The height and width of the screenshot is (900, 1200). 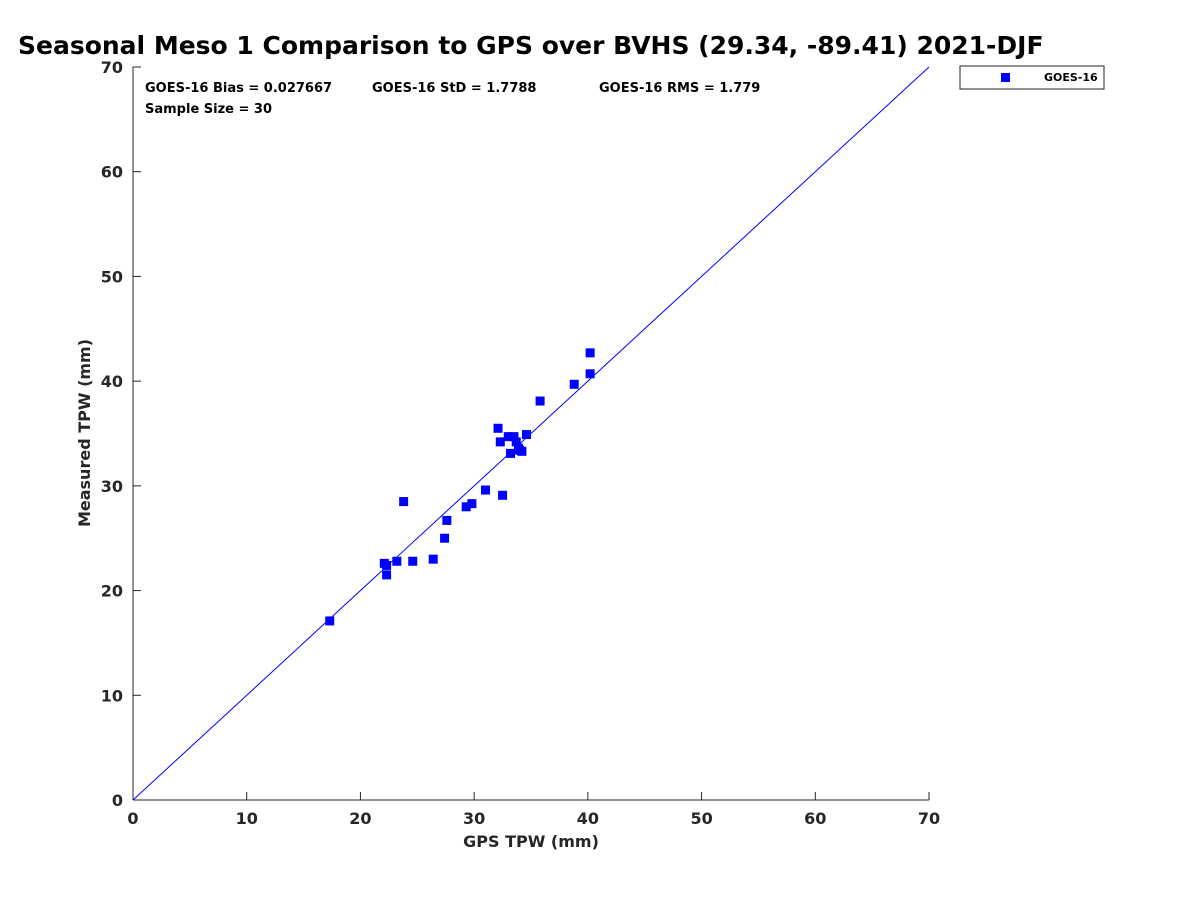 I want to click on x-tick-label: 20, so click(x=360, y=818).